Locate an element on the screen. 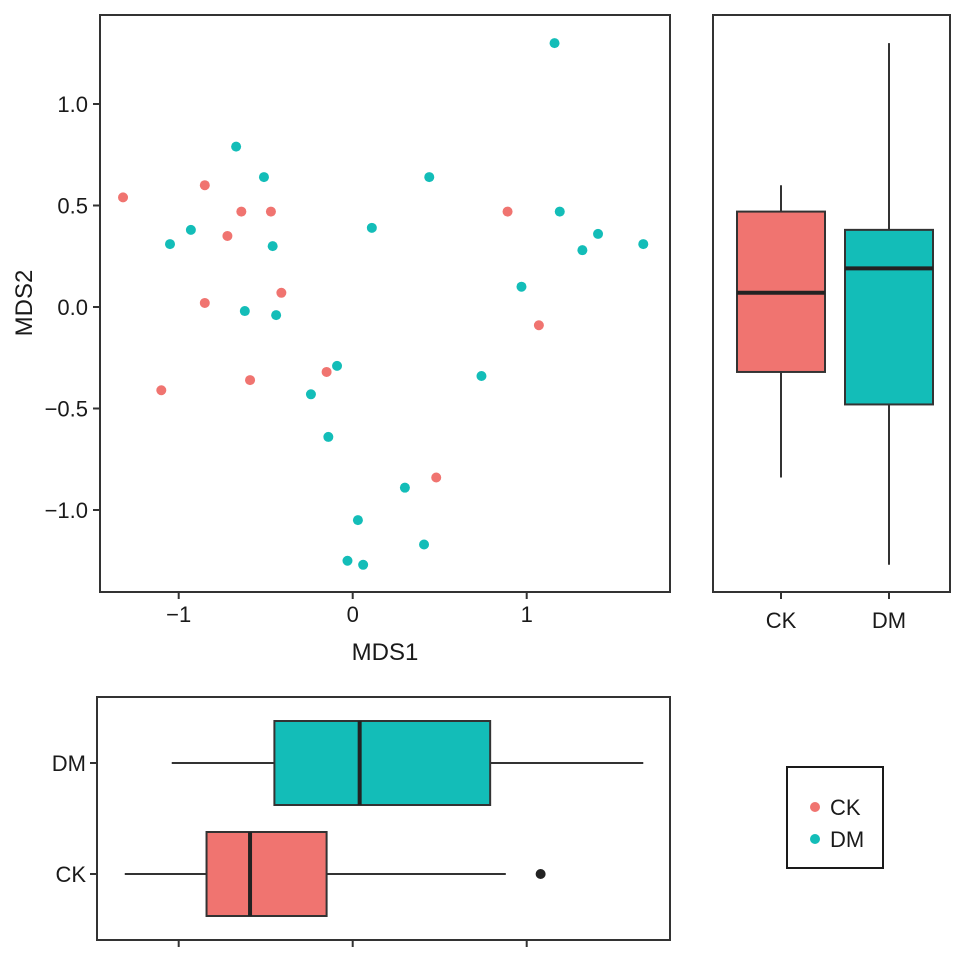 The image size is (969, 965). outlier-ck is located at coordinates (540, 874).